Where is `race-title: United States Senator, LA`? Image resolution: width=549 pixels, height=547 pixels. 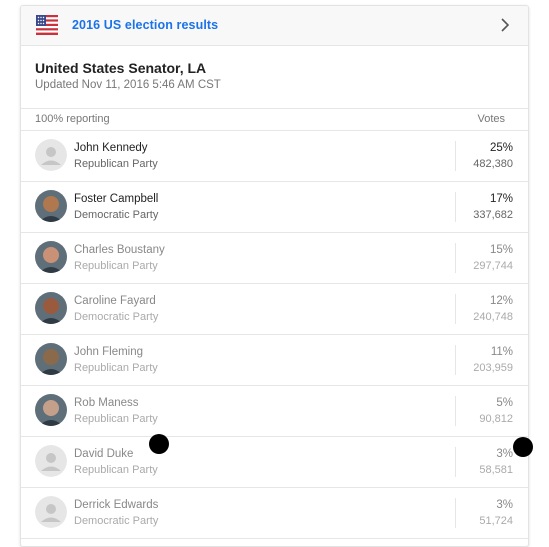 race-title: United States Senator, LA is located at coordinates (121, 68).